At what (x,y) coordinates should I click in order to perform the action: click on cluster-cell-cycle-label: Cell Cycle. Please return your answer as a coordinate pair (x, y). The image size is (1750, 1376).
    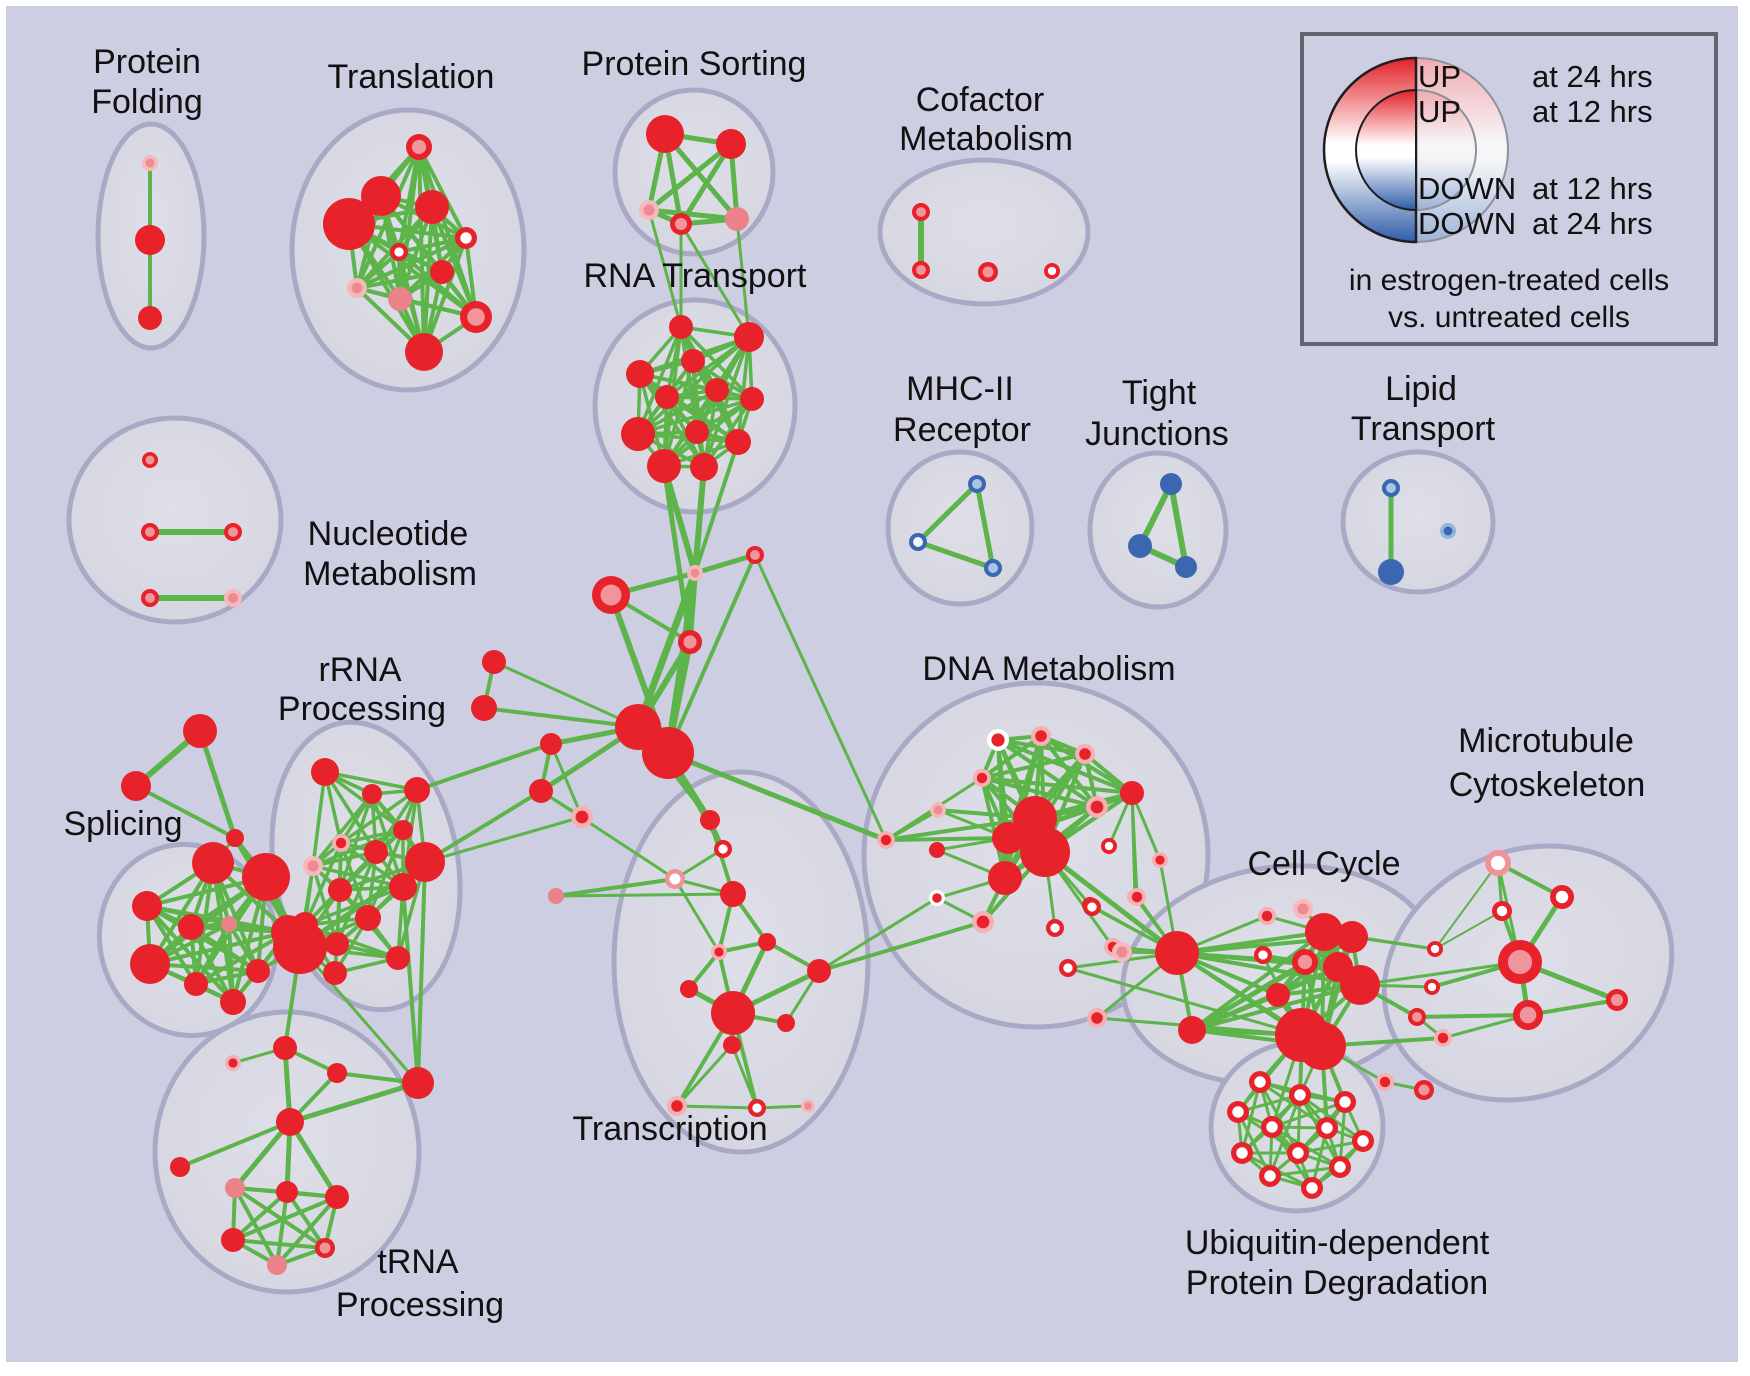
    Looking at the image, I should click on (1323, 864).